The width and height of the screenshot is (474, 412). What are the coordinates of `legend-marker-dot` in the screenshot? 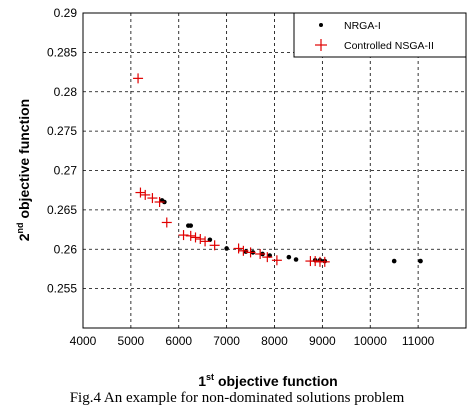 It's located at (321, 25).